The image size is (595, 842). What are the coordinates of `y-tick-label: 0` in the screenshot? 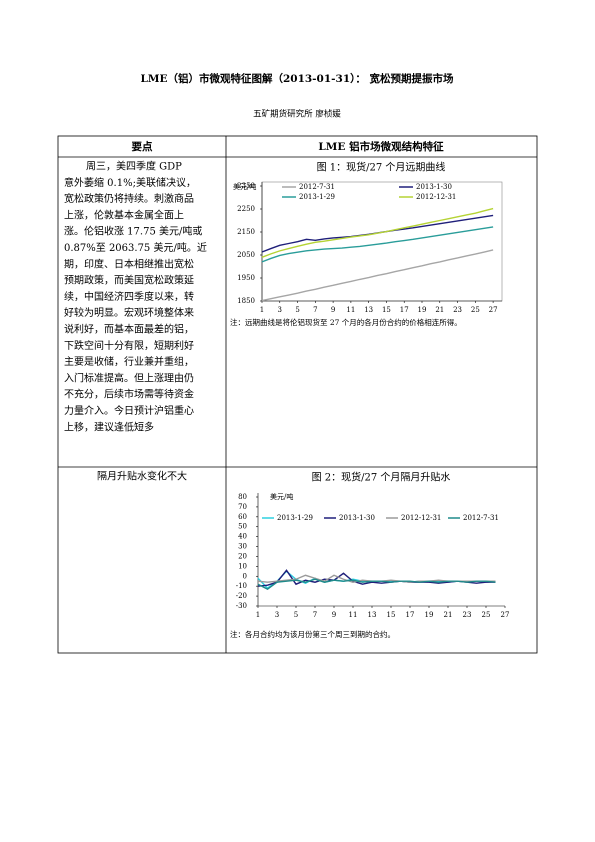 It's located at (245, 576).